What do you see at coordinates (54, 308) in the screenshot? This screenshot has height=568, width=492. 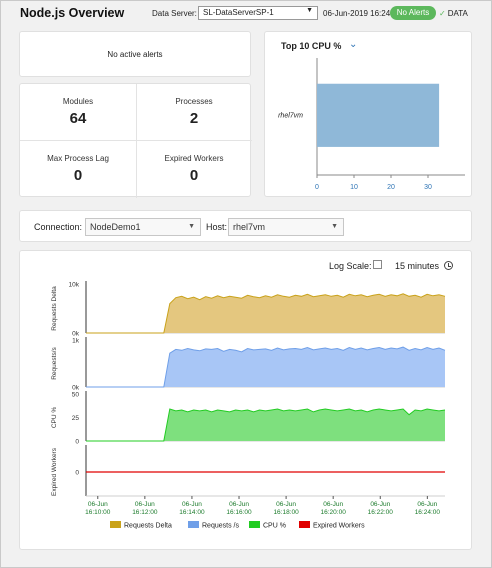 I see `y-axis-label: Requests Delta` at bounding box center [54, 308].